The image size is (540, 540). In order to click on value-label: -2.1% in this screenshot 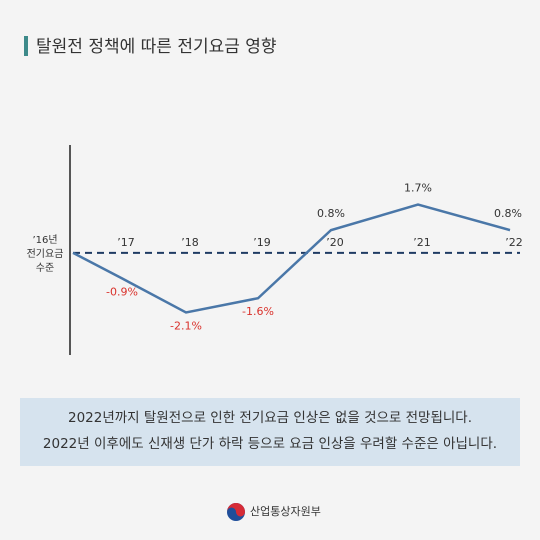, I will do `click(186, 325)`.